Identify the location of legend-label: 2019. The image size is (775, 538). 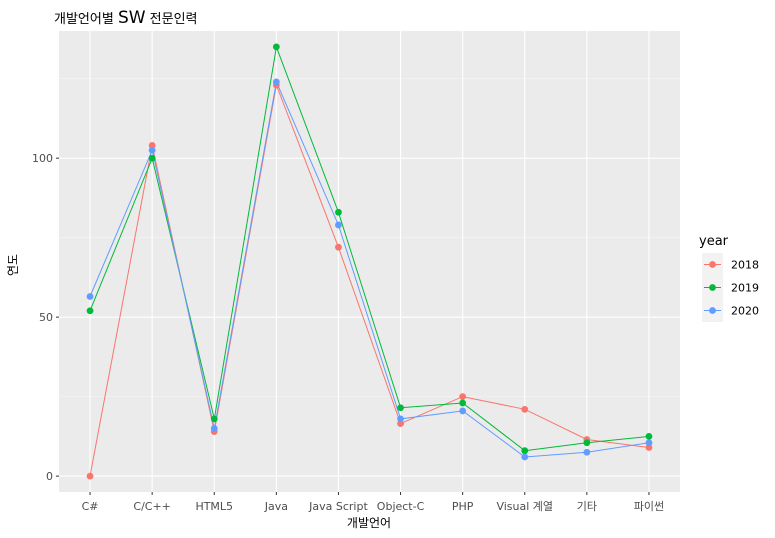
(745, 288).